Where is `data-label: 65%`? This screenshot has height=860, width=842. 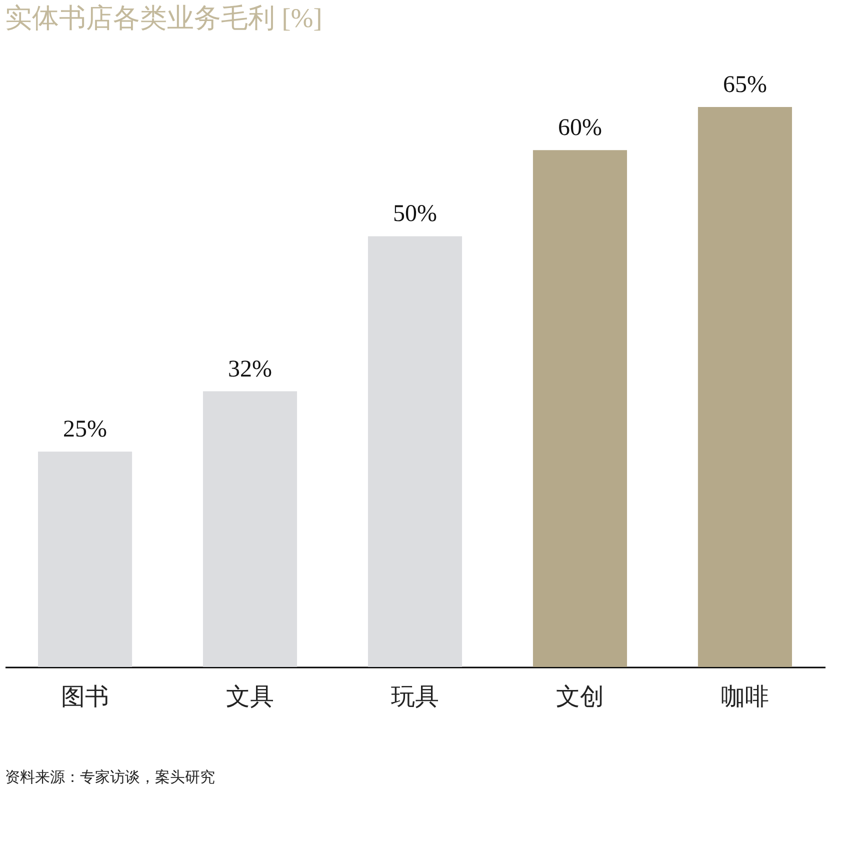
data-label: 65% is located at coordinates (744, 85).